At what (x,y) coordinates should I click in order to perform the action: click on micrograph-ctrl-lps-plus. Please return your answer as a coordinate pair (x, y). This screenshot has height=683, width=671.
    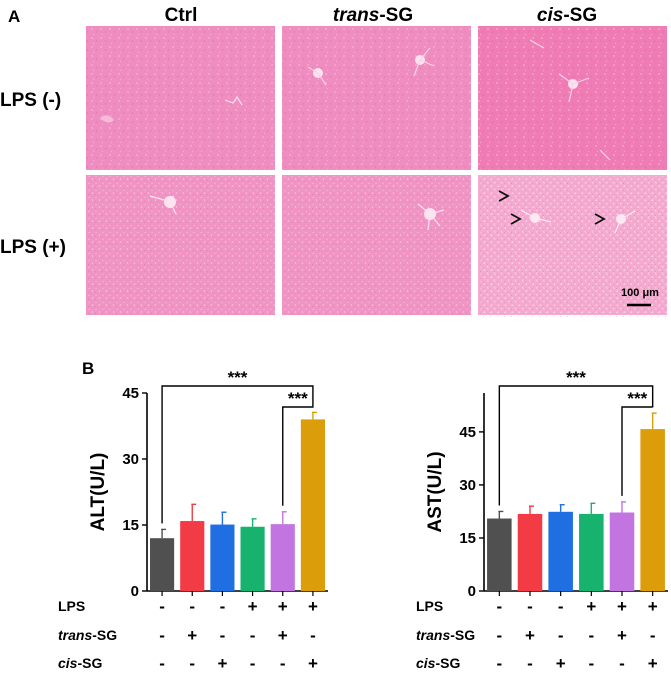
    Looking at the image, I should click on (180, 245).